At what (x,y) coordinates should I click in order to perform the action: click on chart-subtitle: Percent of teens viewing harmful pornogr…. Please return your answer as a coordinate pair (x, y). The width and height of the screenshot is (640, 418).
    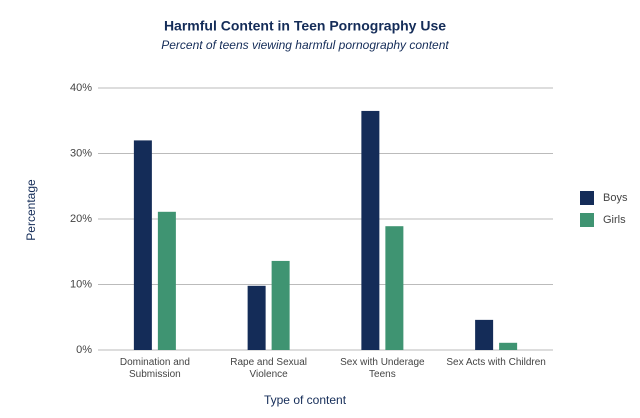
    Looking at the image, I should click on (305, 45).